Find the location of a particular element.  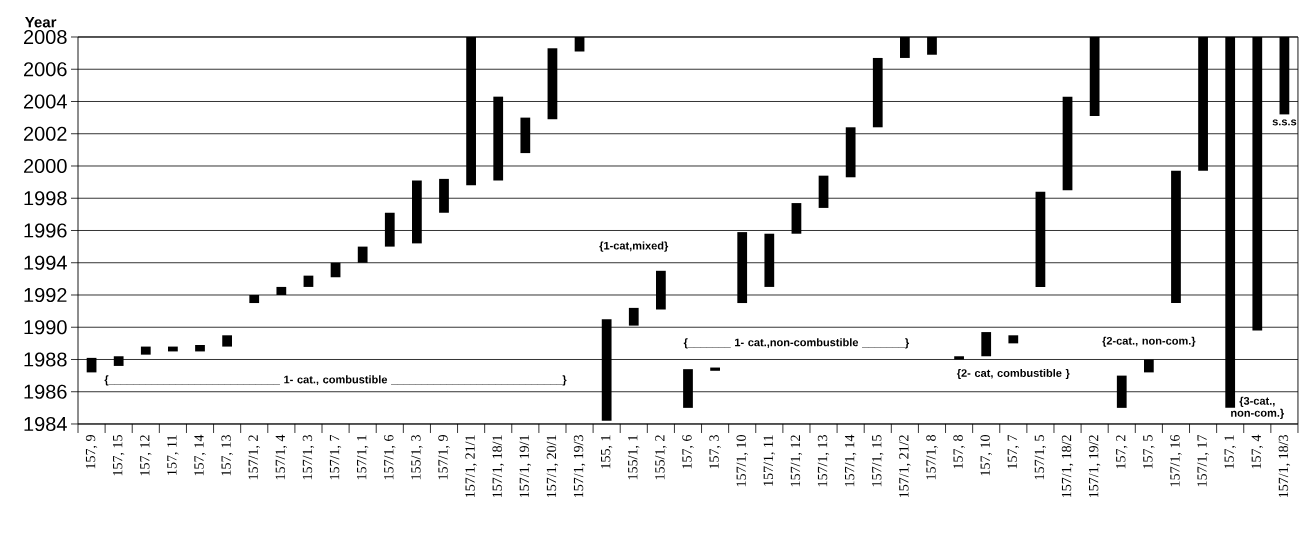

x-tick-label: 157/1, 6 is located at coordinates (390, 457).